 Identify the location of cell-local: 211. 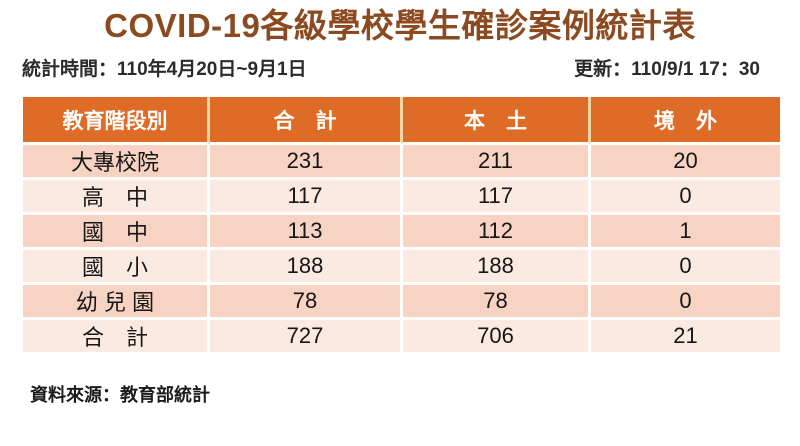
(497, 163).